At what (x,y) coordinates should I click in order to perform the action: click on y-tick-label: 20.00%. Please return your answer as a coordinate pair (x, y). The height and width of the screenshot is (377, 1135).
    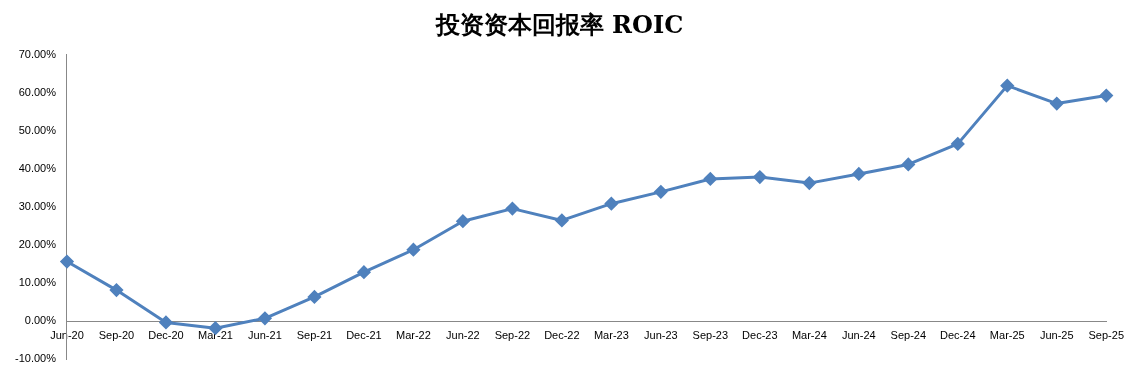
    Looking at the image, I should click on (37, 244).